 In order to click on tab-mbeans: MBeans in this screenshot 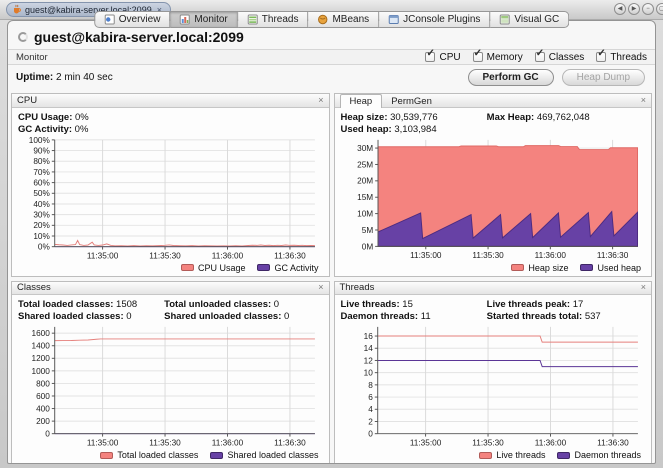, I will do `click(344, 19)`.